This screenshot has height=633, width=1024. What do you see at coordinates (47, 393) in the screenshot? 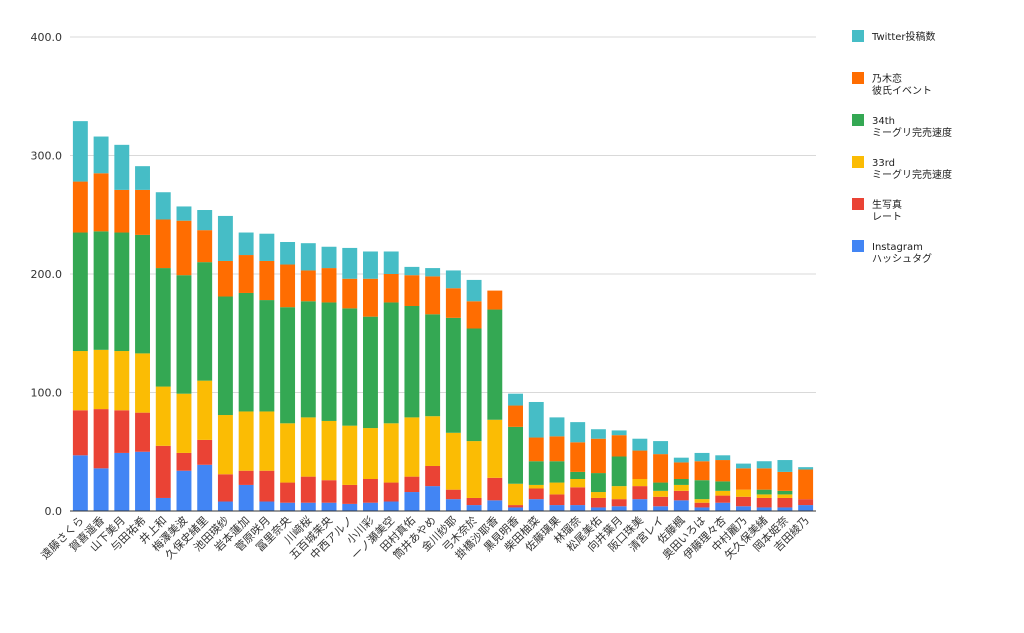
I see `y-tick-label: 100.0` at bounding box center [47, 393].